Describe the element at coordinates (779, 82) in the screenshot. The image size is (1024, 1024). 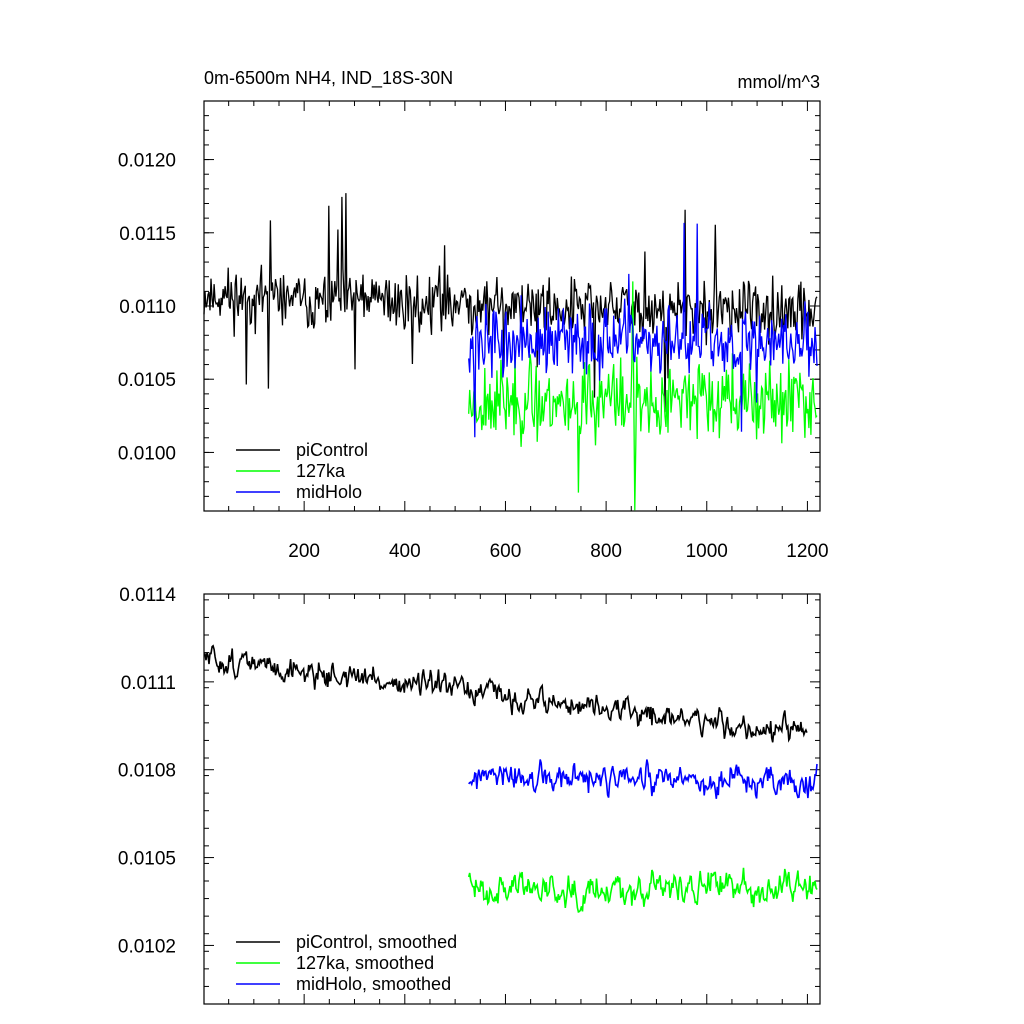
I see `units-label: mmol/m^3` at that location.